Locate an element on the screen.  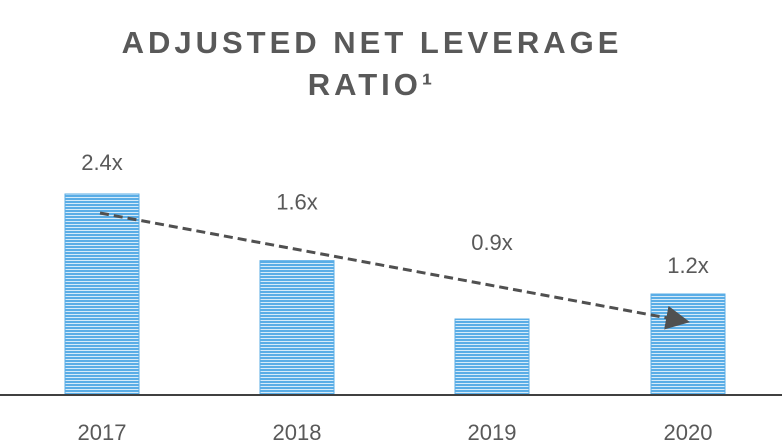
value-label: 1.2x is located at coordinates (688, 265).